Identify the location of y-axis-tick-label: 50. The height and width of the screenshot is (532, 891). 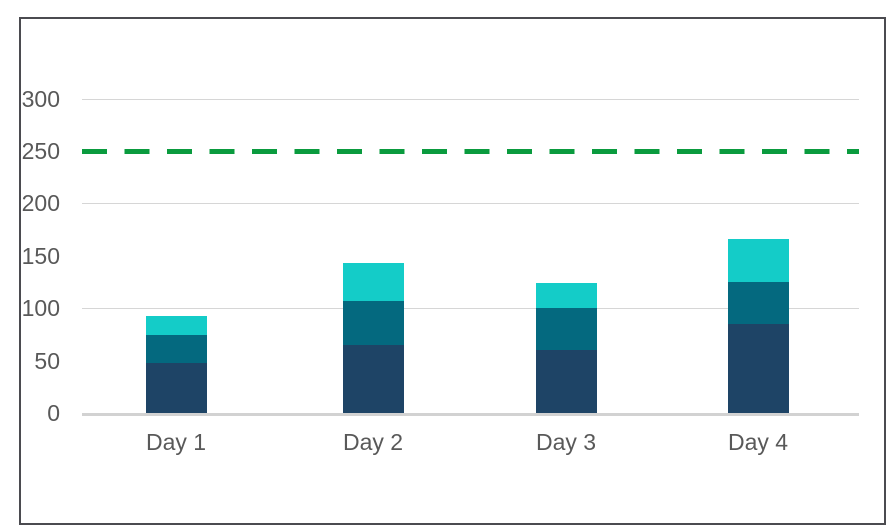
(47, 360).